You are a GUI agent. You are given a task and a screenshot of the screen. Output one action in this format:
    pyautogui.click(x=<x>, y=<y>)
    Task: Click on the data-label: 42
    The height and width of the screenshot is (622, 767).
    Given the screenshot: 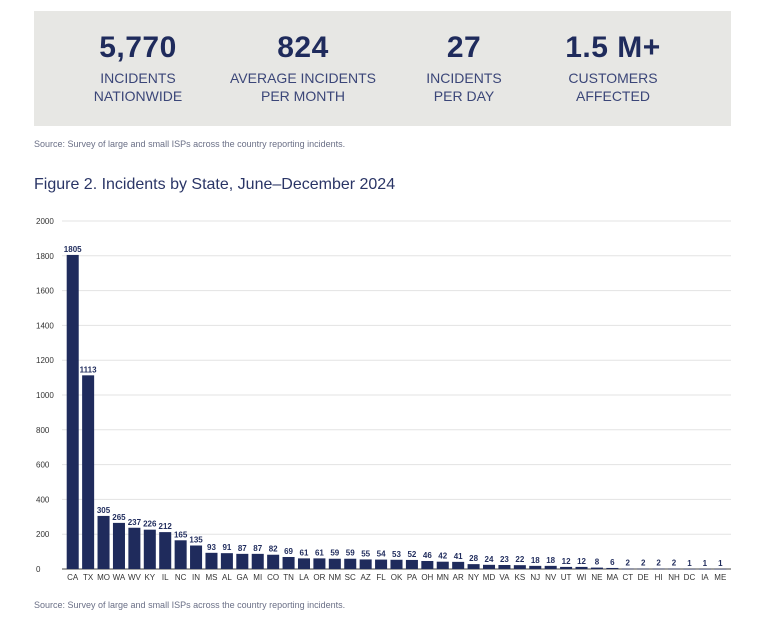 What is the action you would take?
    pyautogui.click(x=442, y=556)
    